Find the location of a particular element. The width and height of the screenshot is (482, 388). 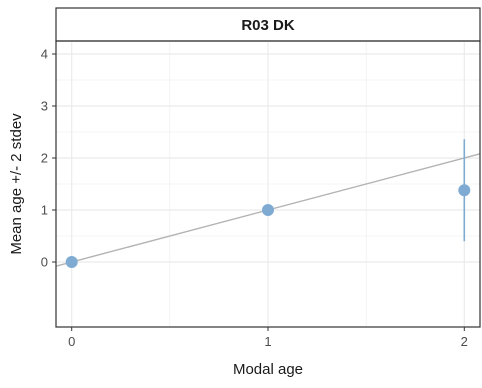

x-tick-label: 1 is located at coordinates (267, 341).